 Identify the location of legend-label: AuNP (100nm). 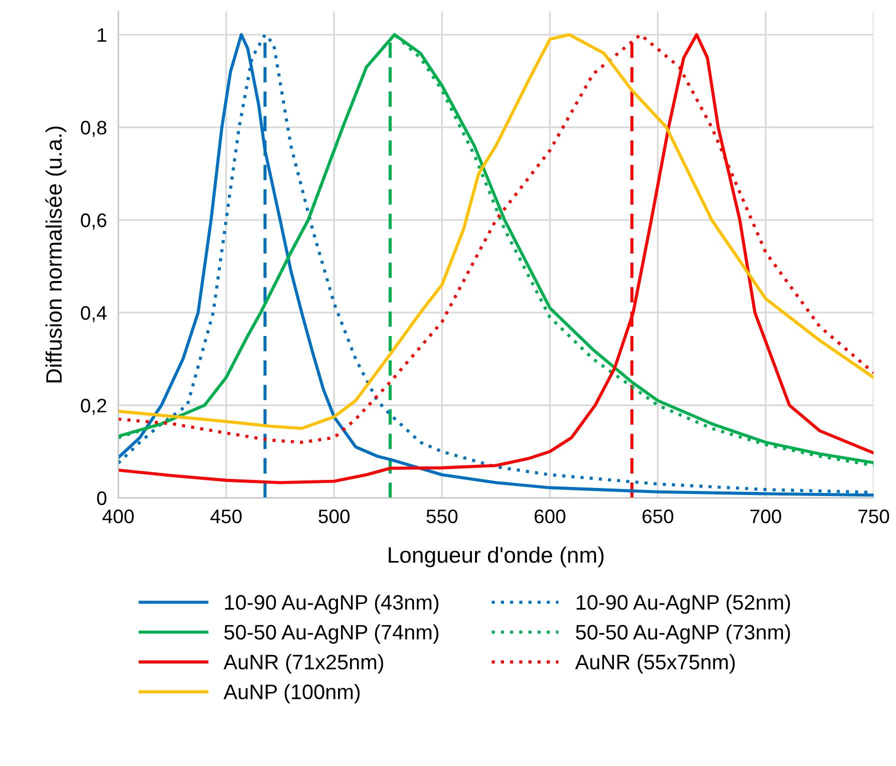
(292, 694).